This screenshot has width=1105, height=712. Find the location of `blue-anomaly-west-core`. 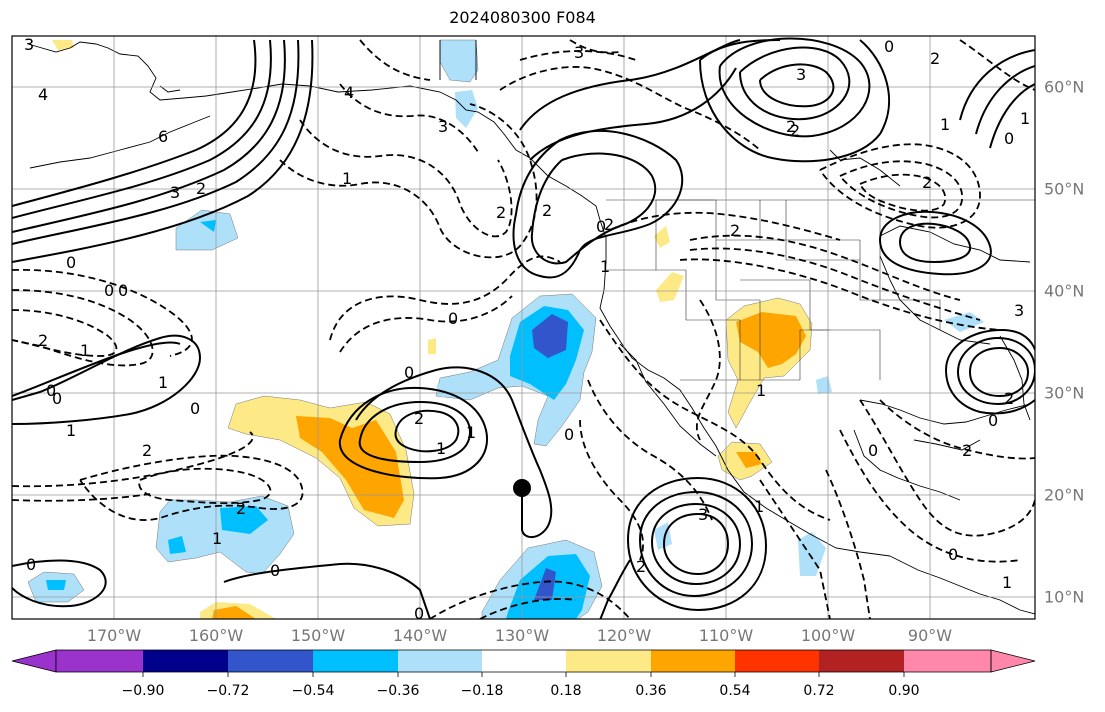

blue-anomaly-west-core is located at coordinates (56, 585).